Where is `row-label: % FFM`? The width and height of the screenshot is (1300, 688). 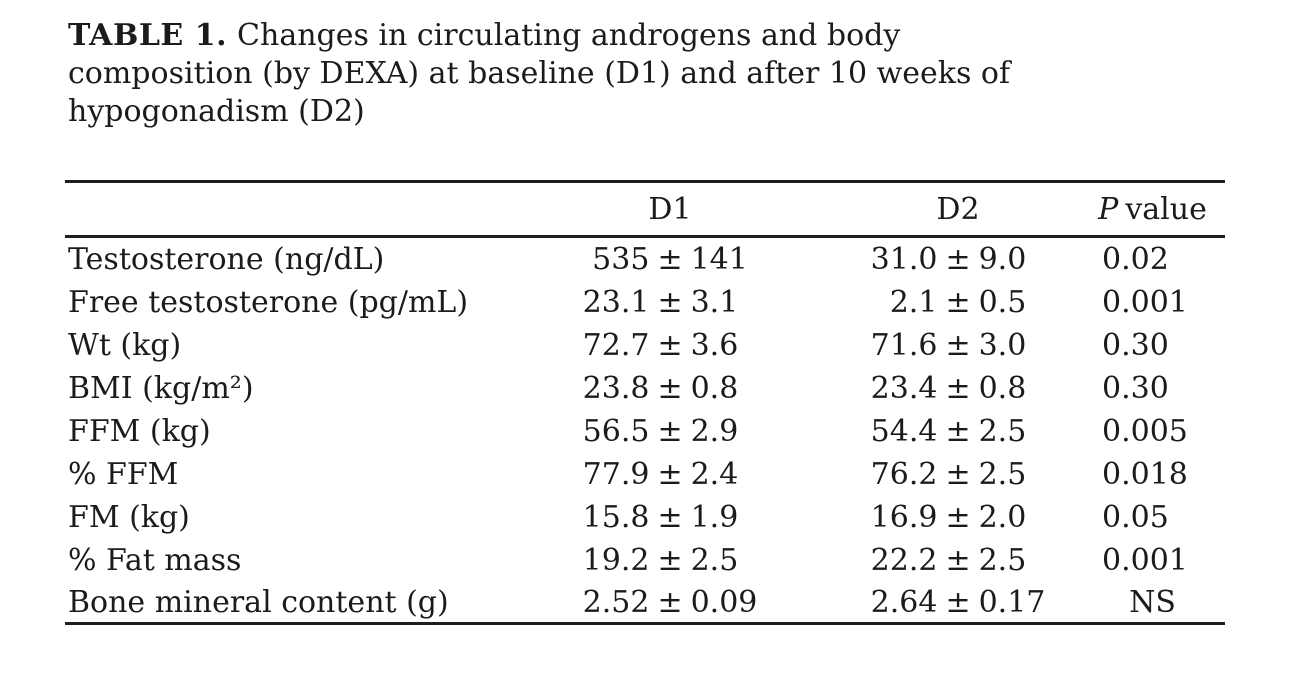 row-label: % FFM is located at coordinates (123, 474).